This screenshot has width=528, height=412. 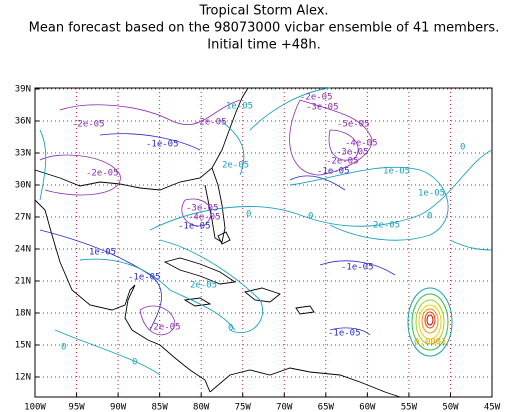 What do you see at coordinates (409, 407) in the screenshot?
I see `x-tick-label: 55W` at bounding box center [409, 407].